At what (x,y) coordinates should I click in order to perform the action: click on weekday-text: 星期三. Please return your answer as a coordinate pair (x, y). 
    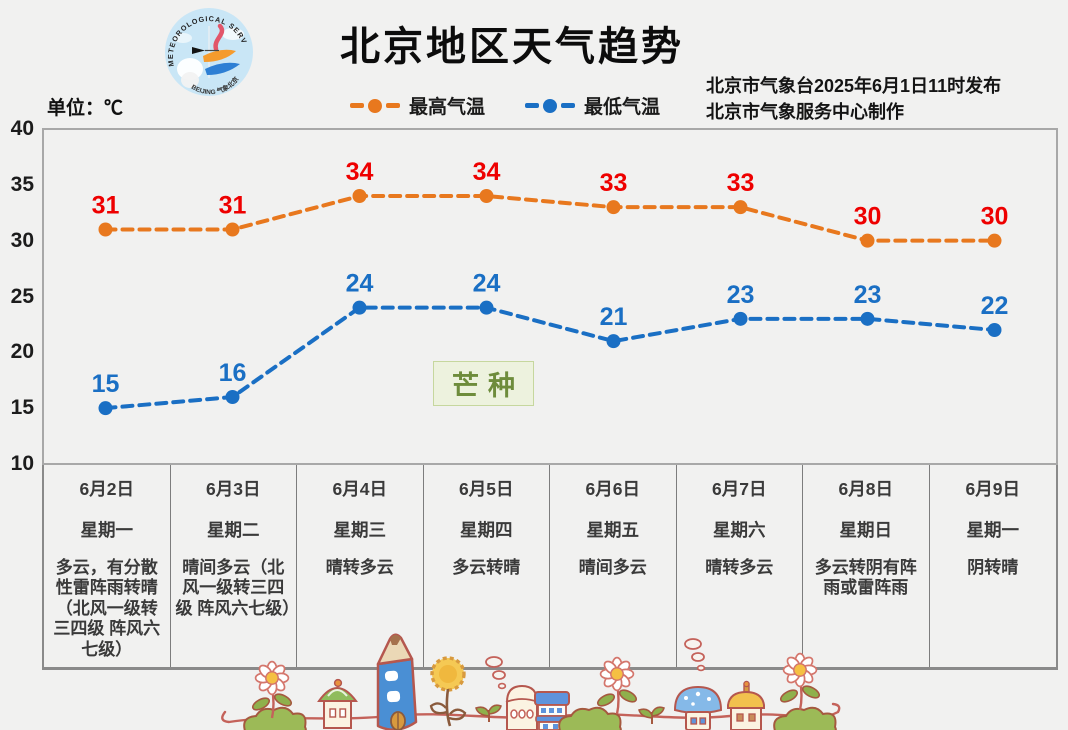
    Looking at the image, I should click on (360, 530).